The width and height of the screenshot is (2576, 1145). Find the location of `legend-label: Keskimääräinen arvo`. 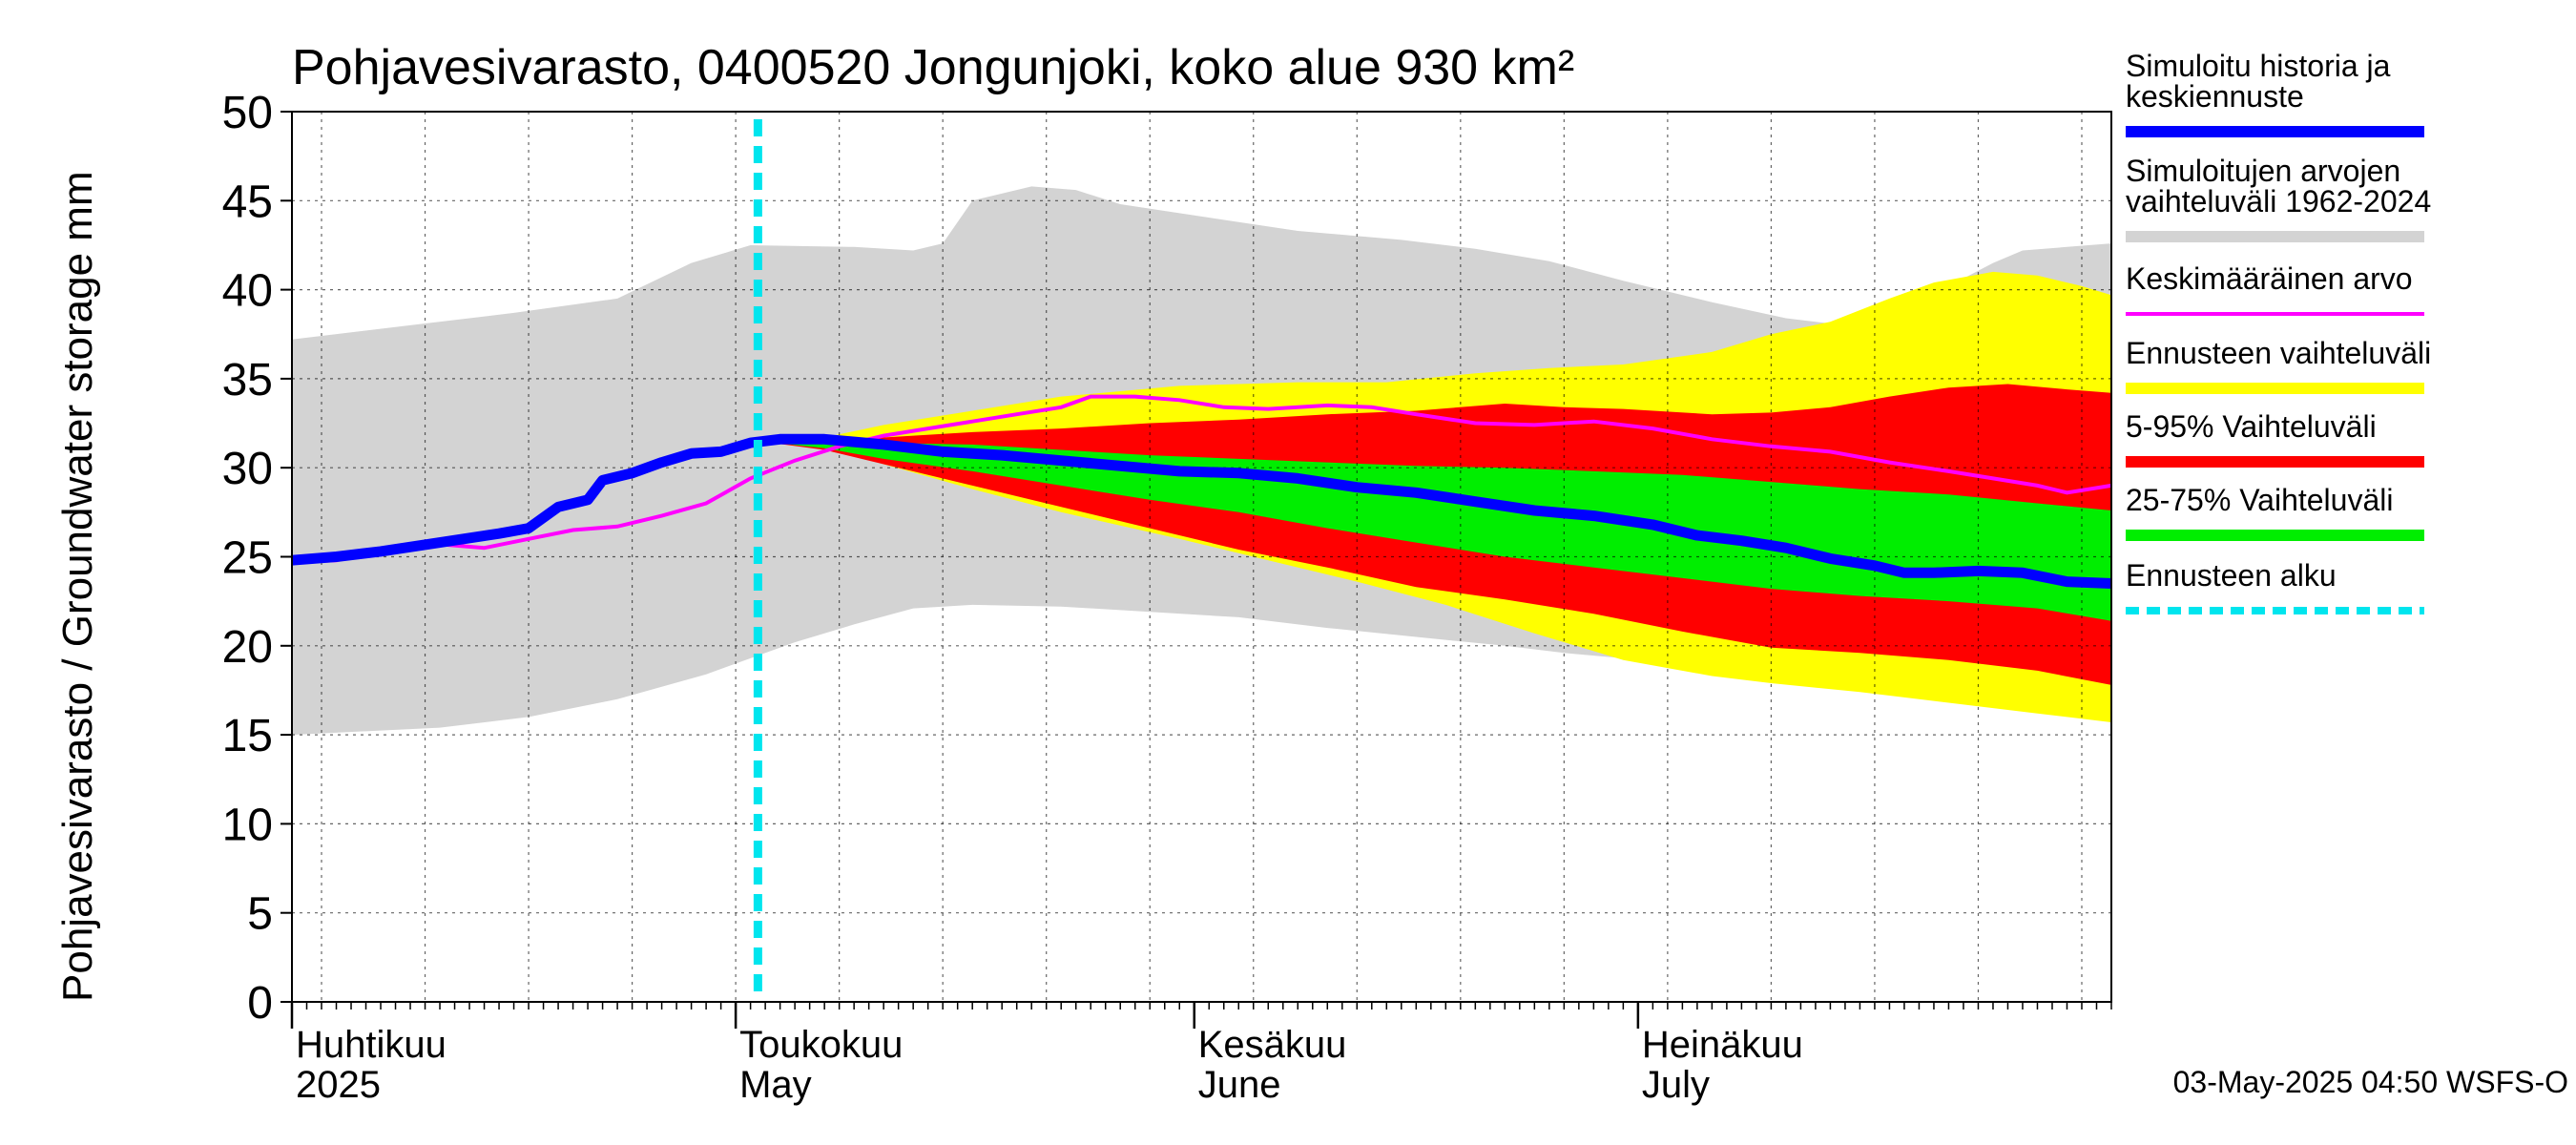

legend-label: Keskimääräinen arvo is located at coordinates (2269, 278).